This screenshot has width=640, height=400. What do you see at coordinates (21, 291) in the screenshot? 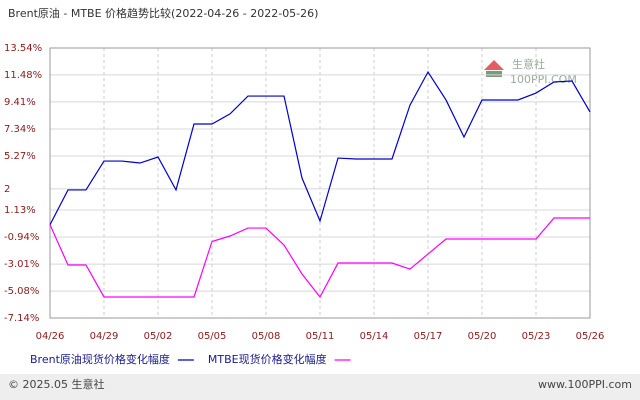
I see `y-tick-label: -5.08%` at bounding box center [21, 291].